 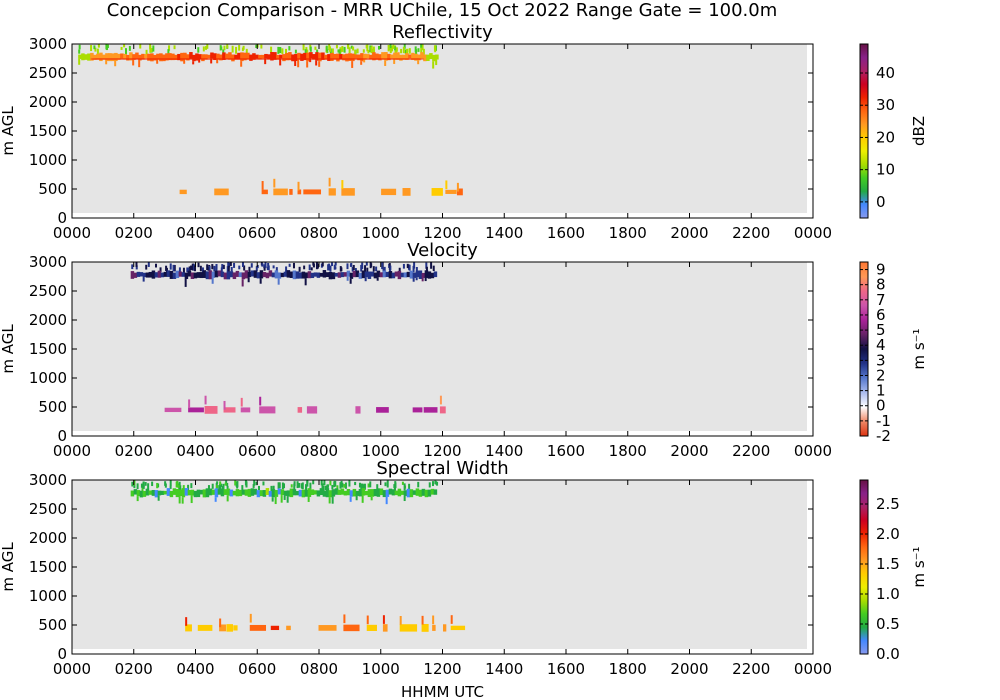 I want to click on colorbar-tick-label: 1.0, so click(x=888, y=594).